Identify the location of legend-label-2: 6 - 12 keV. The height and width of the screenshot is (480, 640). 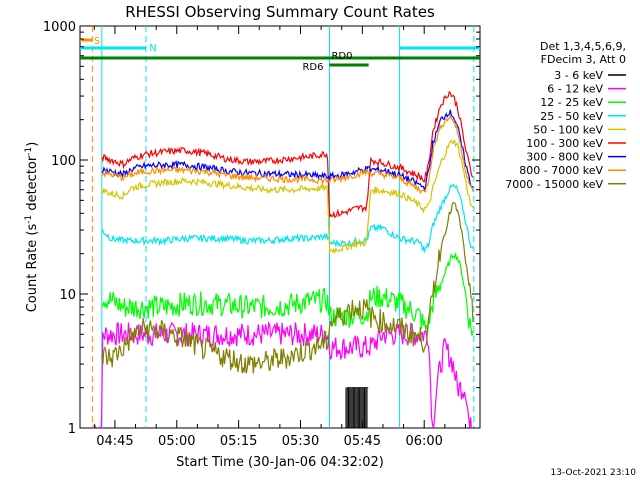
(575, 89).